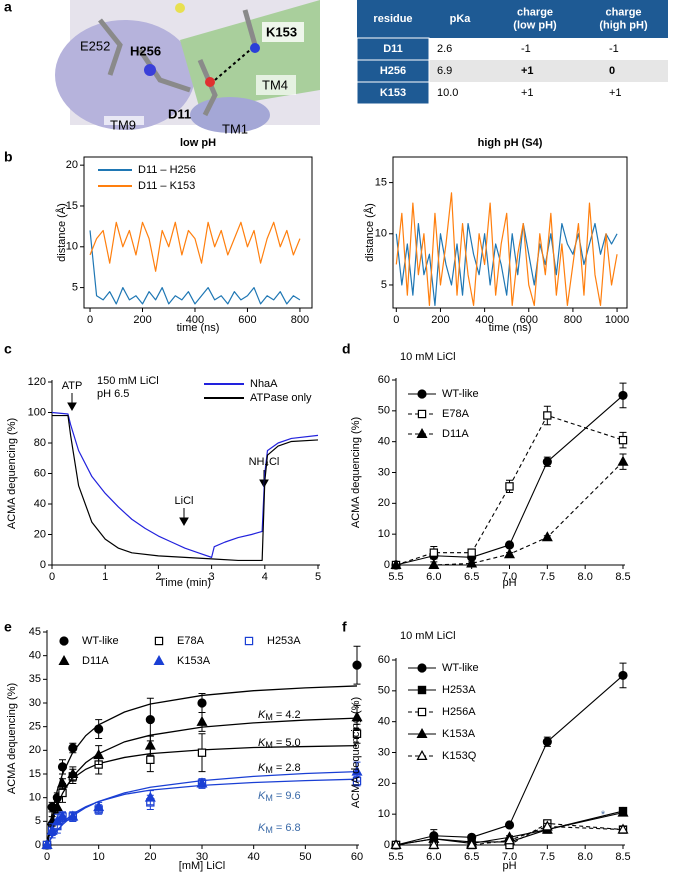 This screenshot has height=889, width=685. What do you see at coordinates (264, 462) in the screenshot?
I see `annotation: NH₄Cl` at bounding box center [264, 462].